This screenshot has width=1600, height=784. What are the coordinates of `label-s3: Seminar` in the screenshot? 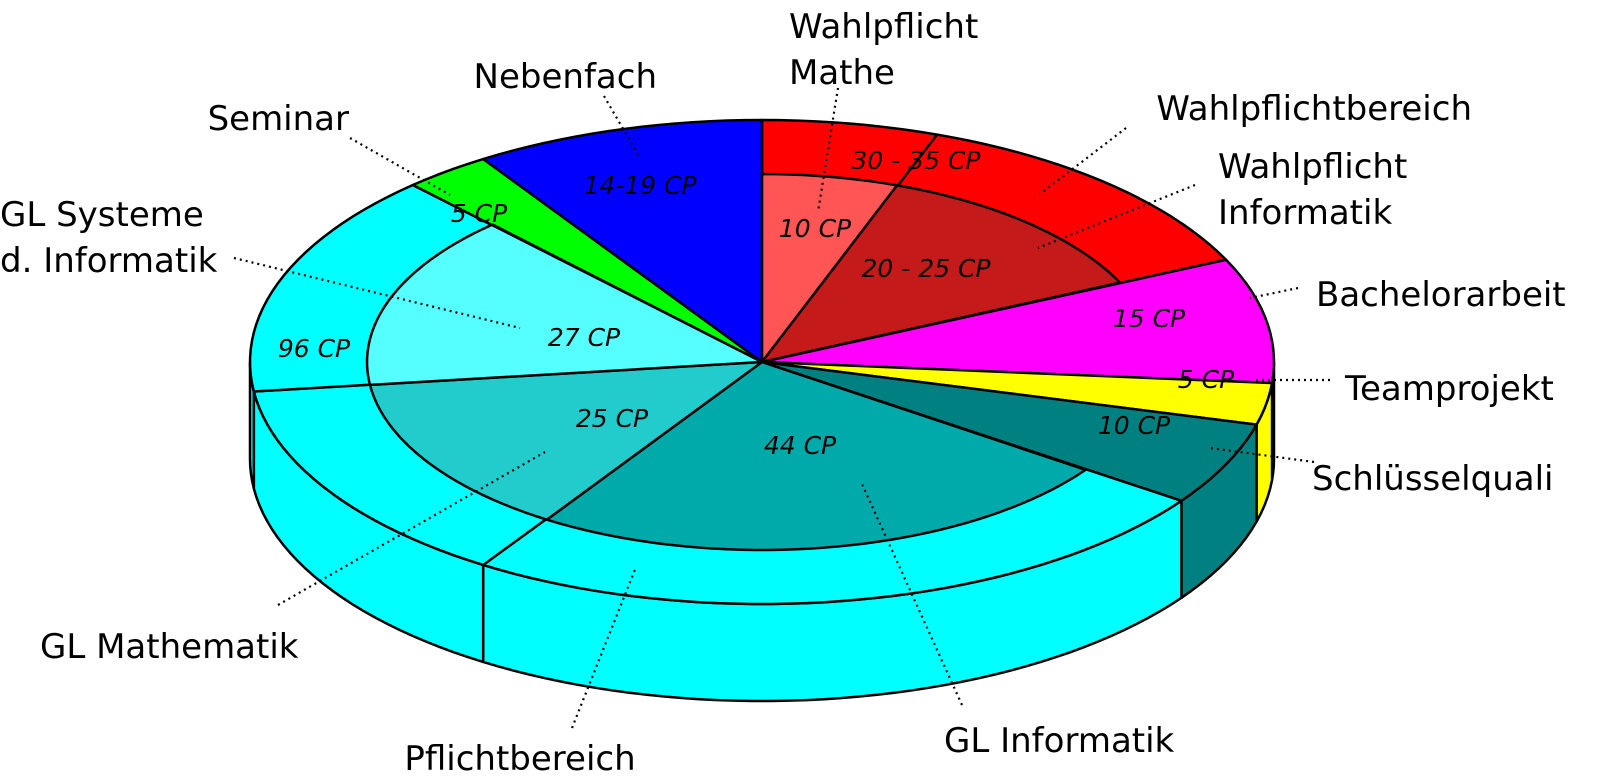 It's located at (278, 119).